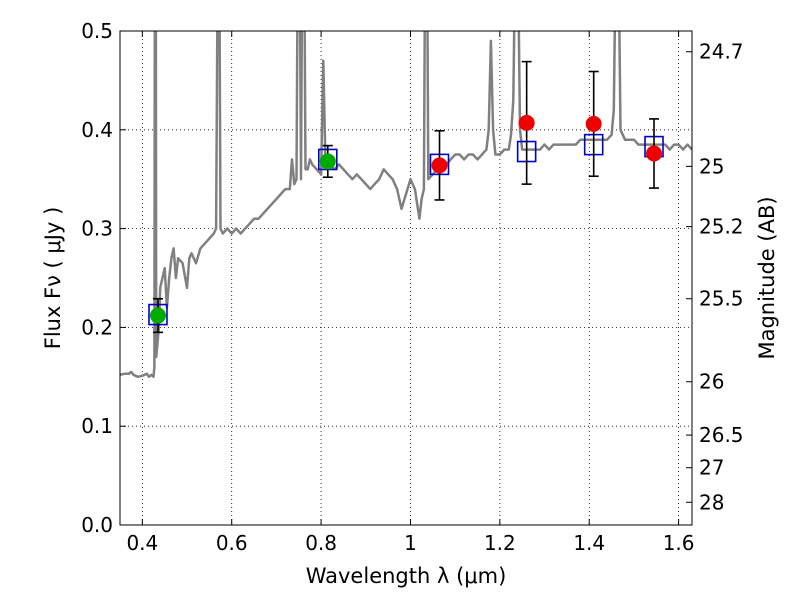 The height and width of the screenshot is (604, 800). I want to click on y-tick-label: 0.1, so click(97, 426).